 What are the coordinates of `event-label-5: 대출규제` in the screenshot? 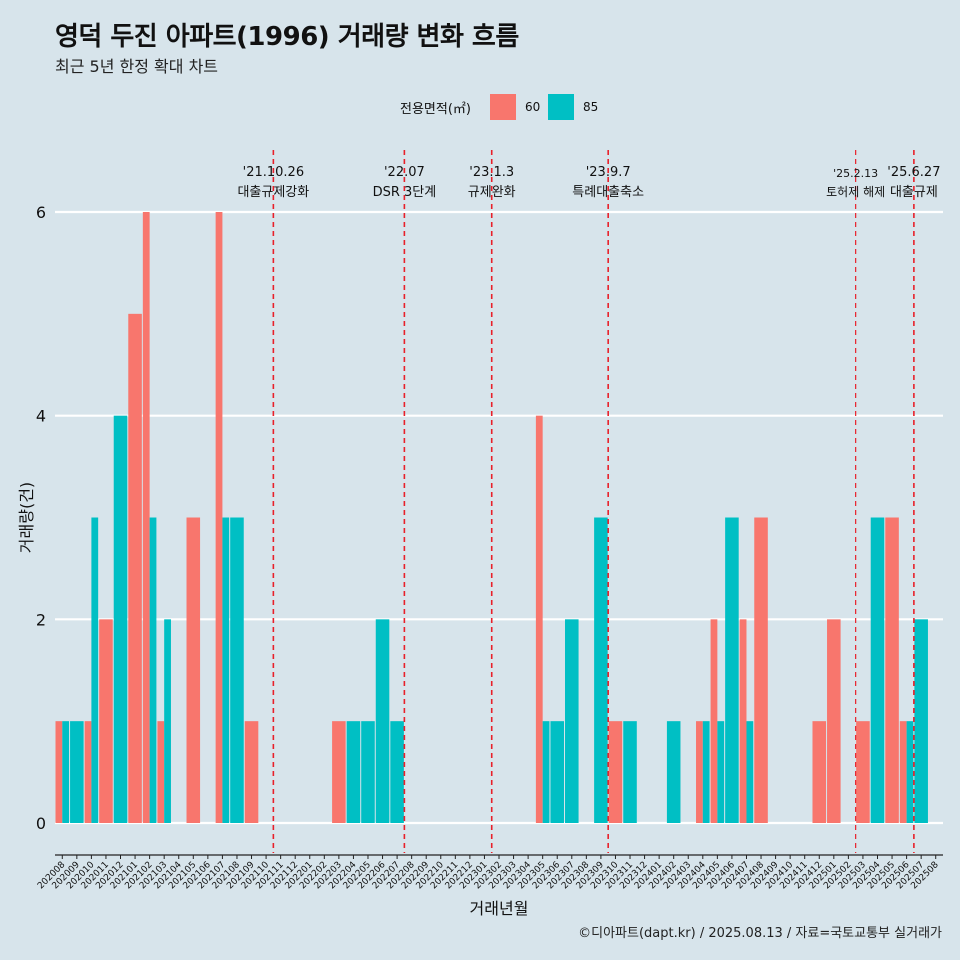 It's located at (914, 192).